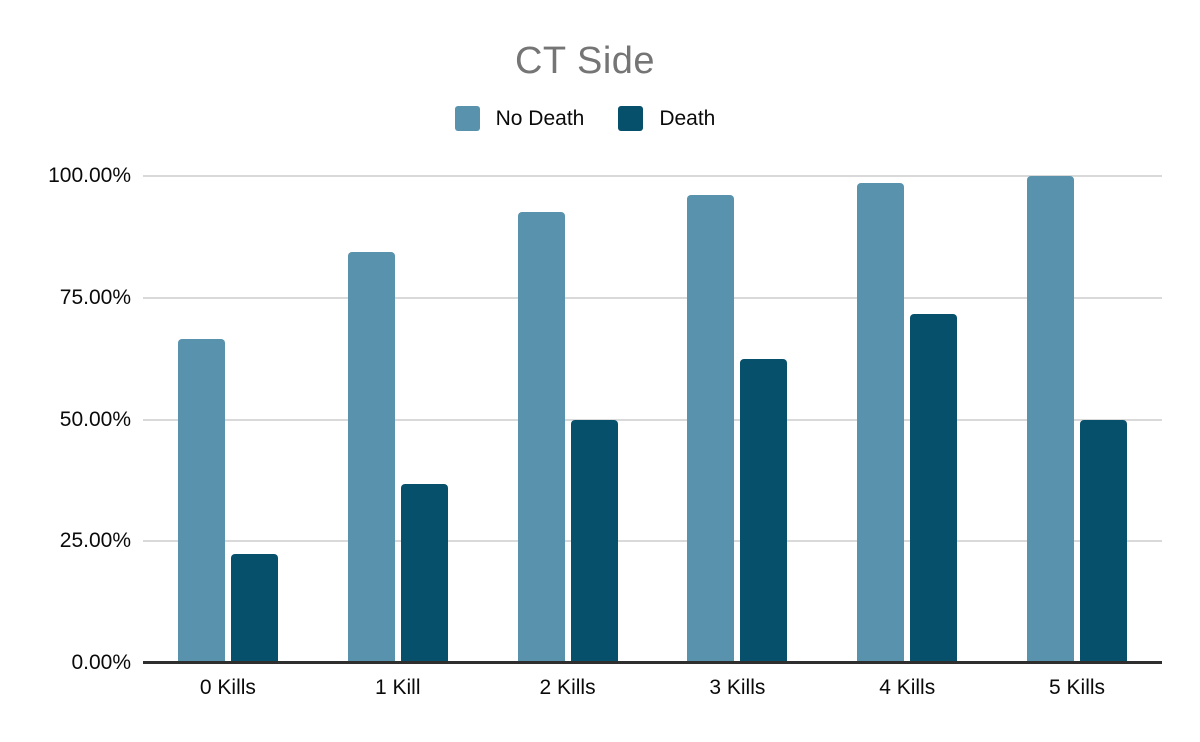  Describe the element at coordinates (95, 541) in the screenshot. I see `y-tick-label: 25.00%` at that location.